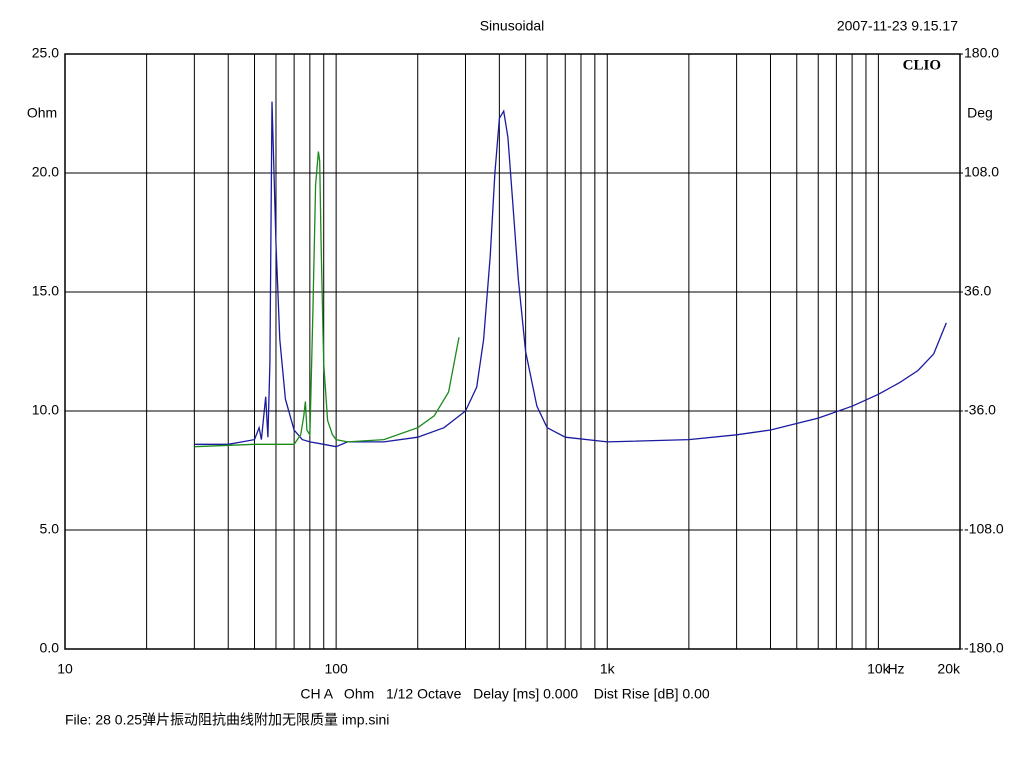  I want to click on brand: CLIO, so click(922, 65).